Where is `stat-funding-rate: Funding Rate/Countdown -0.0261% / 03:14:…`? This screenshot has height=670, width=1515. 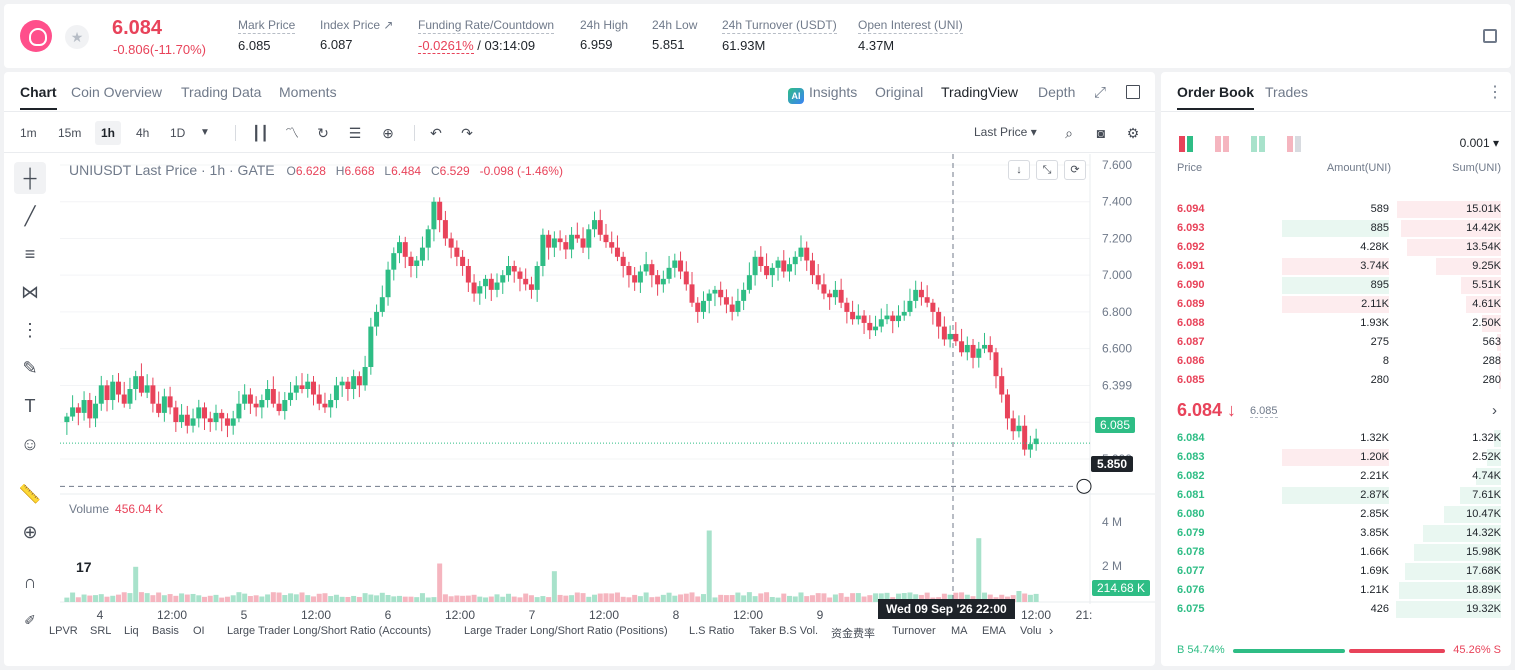
stat-funding-rate: Funding Rate/Countdown -0.0261% / 03:14:… is located at coordinates (486, 36).